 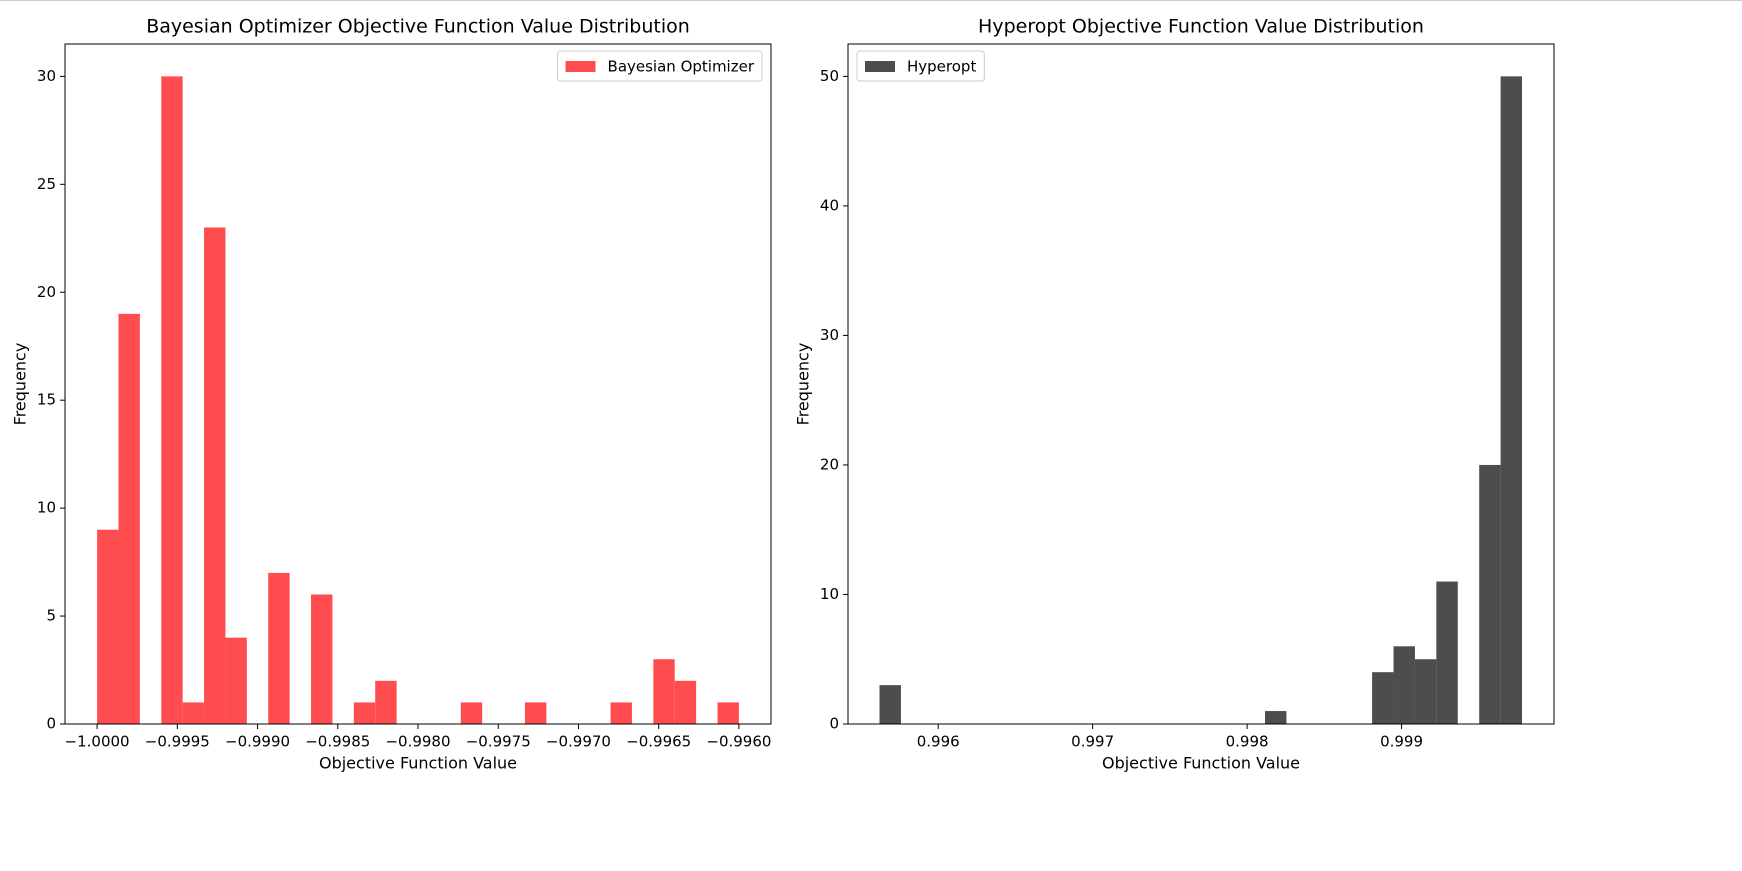 I want to click on x-tick-label: 0.999, so click(x=1401, y=742).